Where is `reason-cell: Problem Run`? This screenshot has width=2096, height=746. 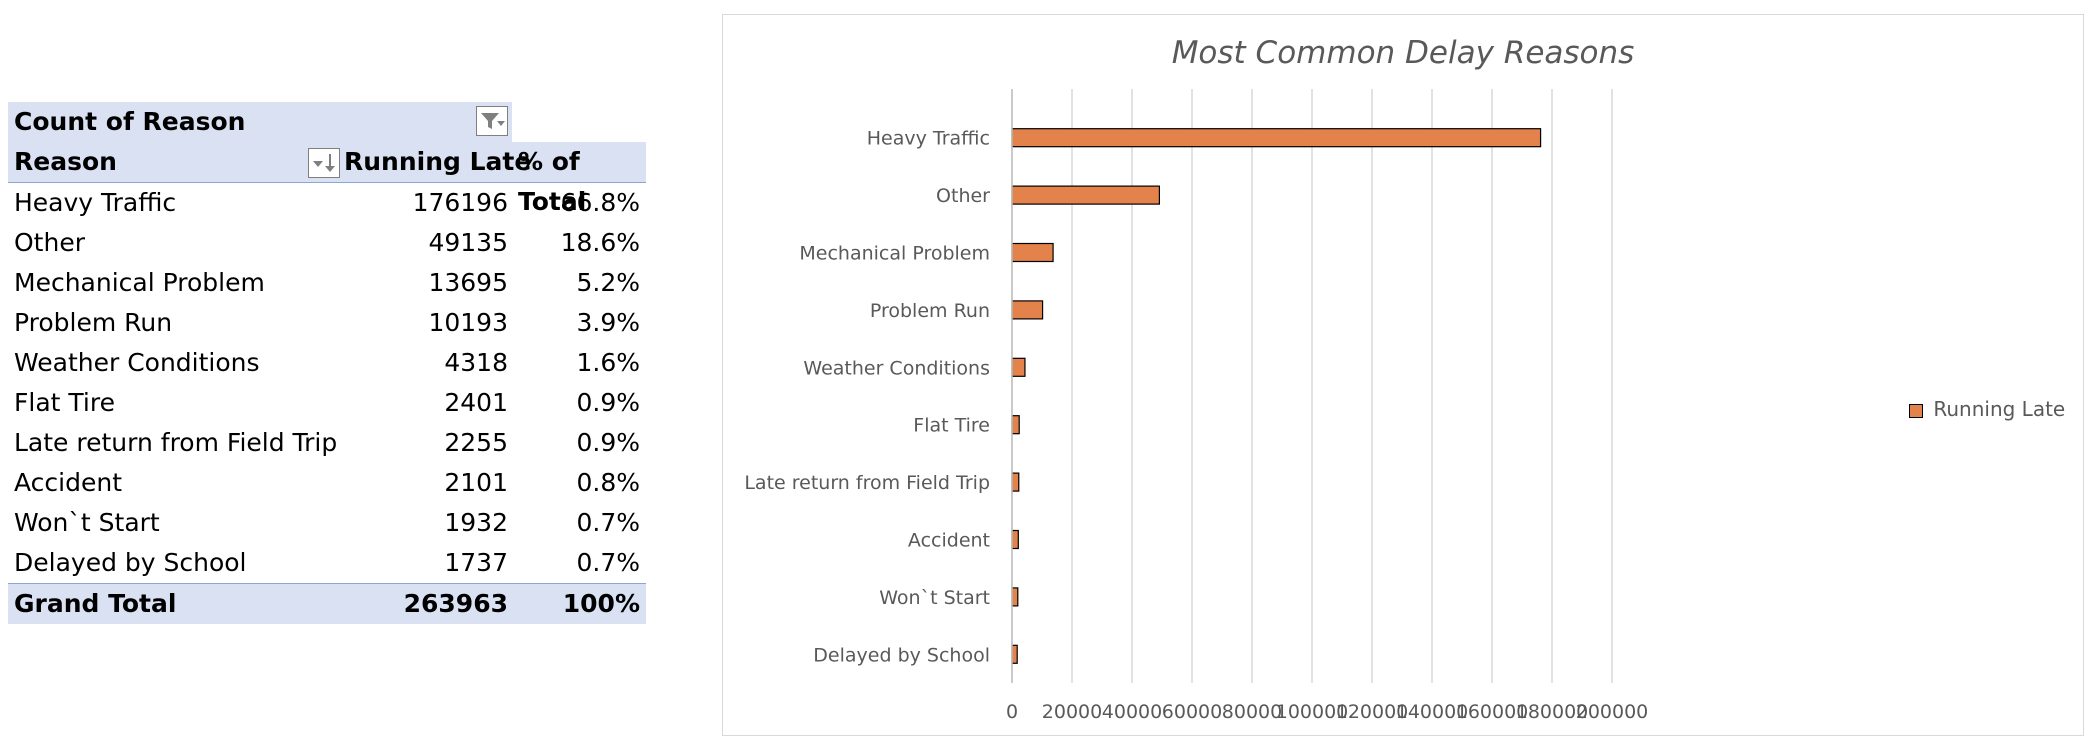
reason-cell: Problem Run is located at coordinates (93, 322).